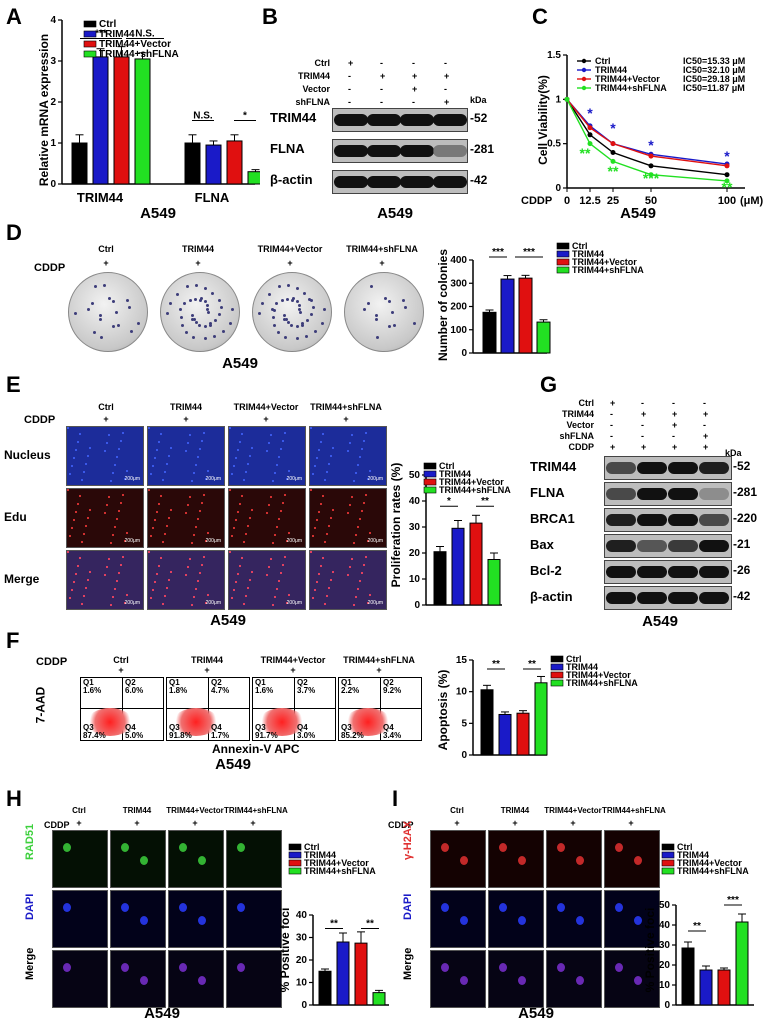 This screenshot has height=1025, width=775. Describe the element at coordinates (529, 252) in the screenshot. I see `panel-d-sig-label: ***` at that location.